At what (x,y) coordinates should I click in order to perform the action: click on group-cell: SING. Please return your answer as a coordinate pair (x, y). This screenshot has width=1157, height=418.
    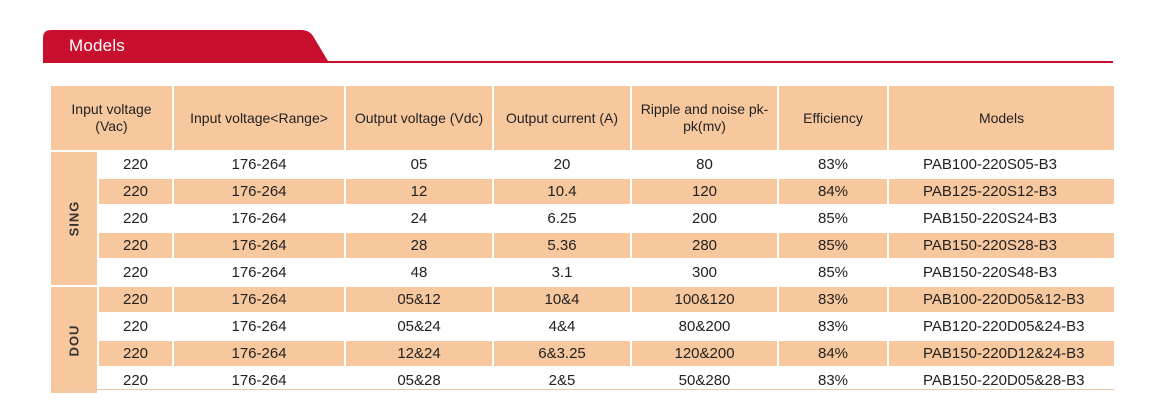
    Looking at the image, I should click on (75, 218).